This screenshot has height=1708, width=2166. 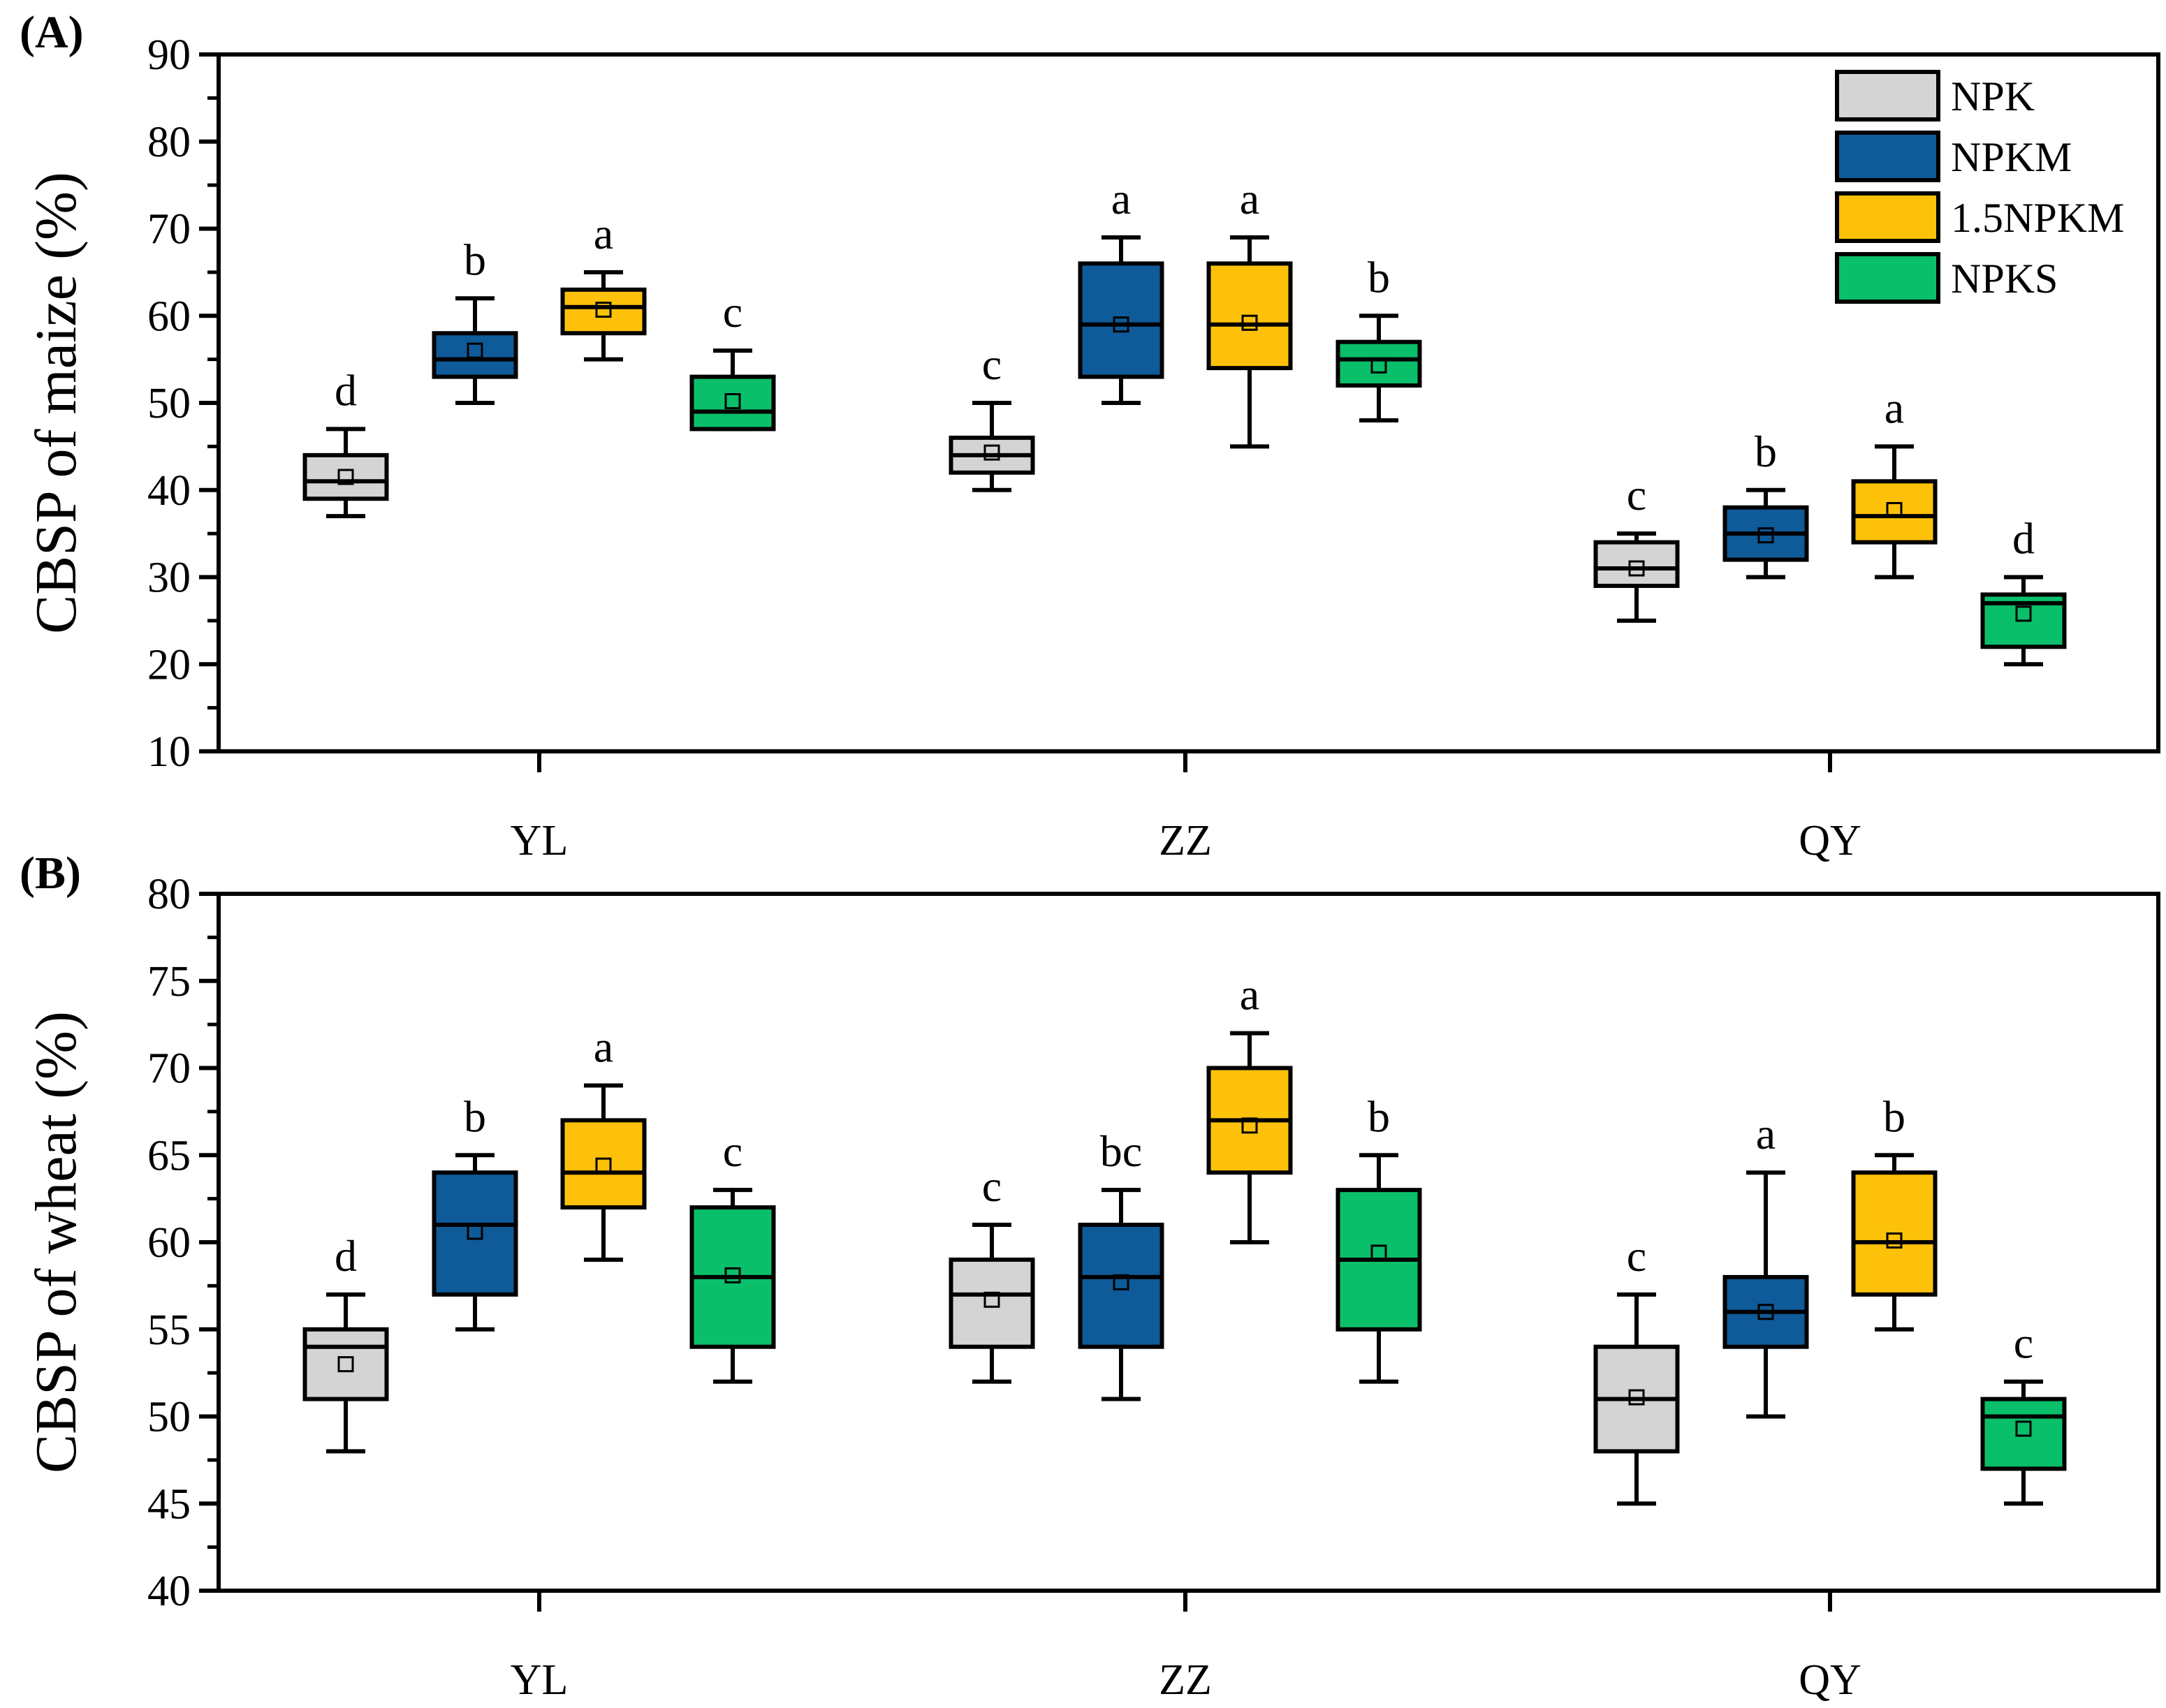 What do you see at coordinates (1888, 156) in the screenshot?
I see `legend-swatch-npkm` at bounding box center [1888, 156].